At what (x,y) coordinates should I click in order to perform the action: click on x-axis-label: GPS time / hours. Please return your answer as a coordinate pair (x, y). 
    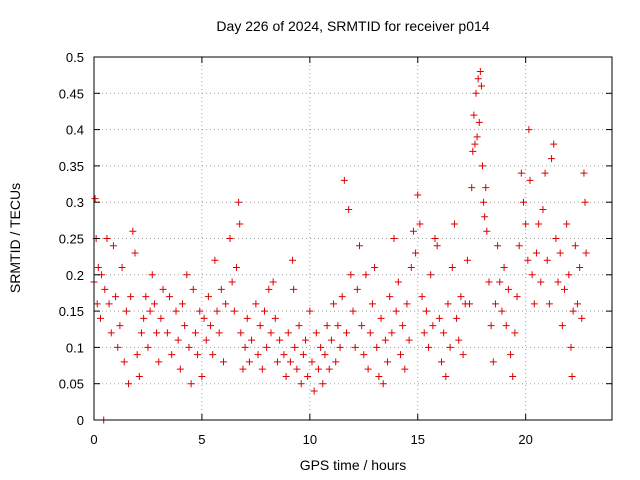
    Looking at the image, I should click on (353, 465).